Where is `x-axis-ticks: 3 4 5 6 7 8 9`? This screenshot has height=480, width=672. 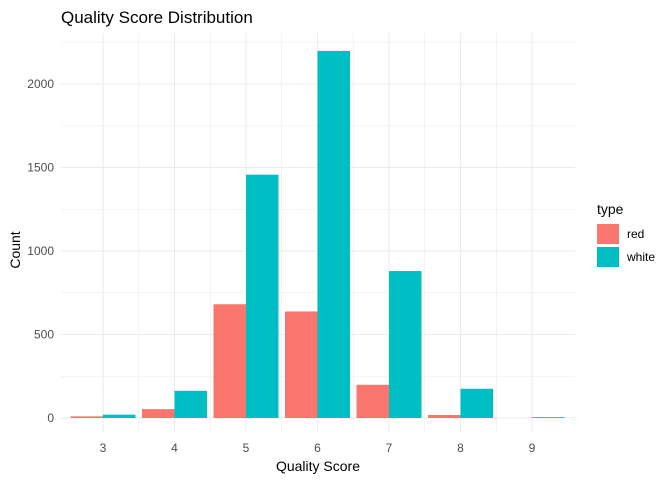 x-axis-ticks: 3 4 5 6 7 8 9 is located at coordinates (318, 448).